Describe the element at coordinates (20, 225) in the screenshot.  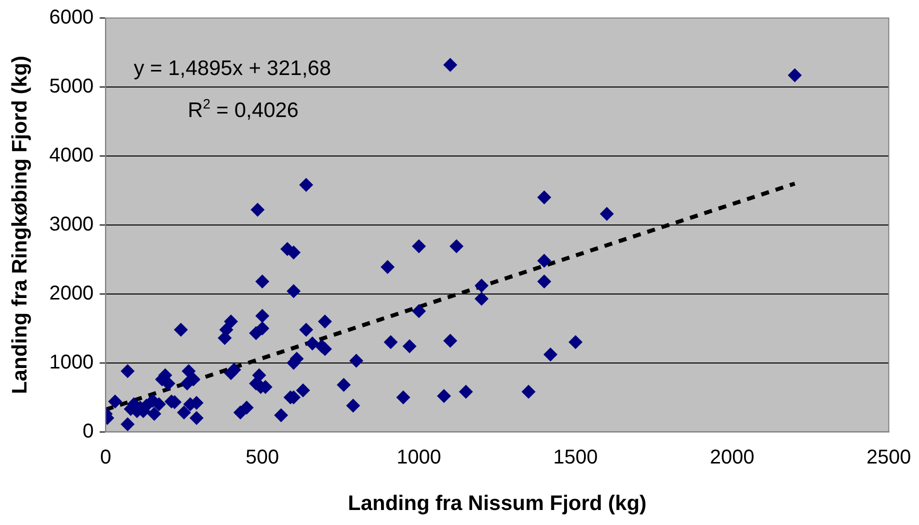
I see `y-axis-title: Landing fra Ringkøbing Fjord (kg)` at that location.